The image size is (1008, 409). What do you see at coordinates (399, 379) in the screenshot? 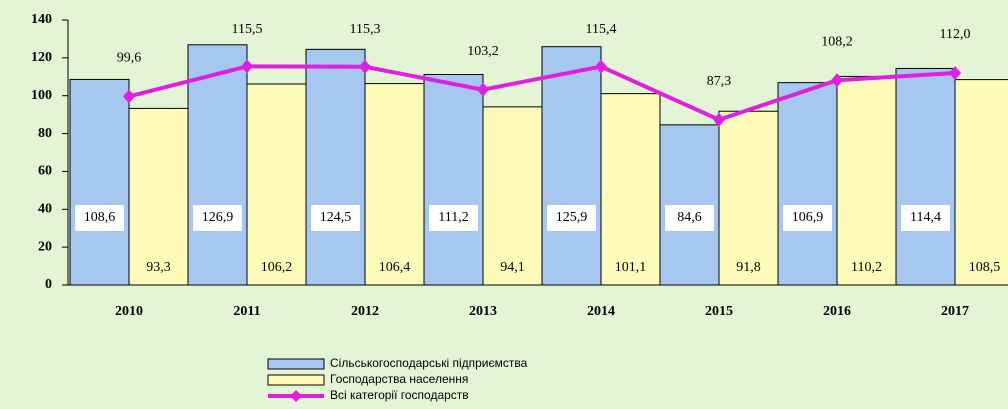
I see `legend-label: Господарства населення` at bounding box center [399, 379].